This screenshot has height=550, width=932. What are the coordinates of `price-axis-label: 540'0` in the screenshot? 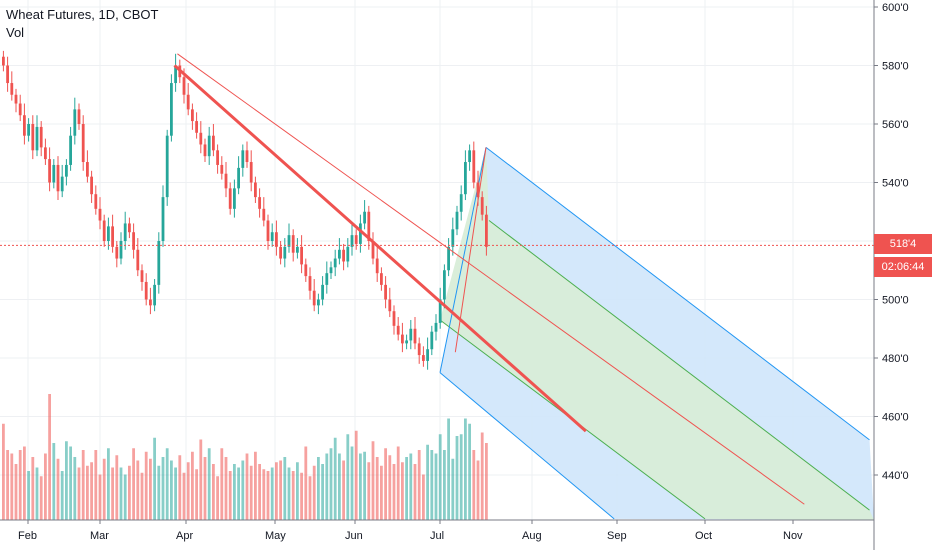 It's located at (895, 184).